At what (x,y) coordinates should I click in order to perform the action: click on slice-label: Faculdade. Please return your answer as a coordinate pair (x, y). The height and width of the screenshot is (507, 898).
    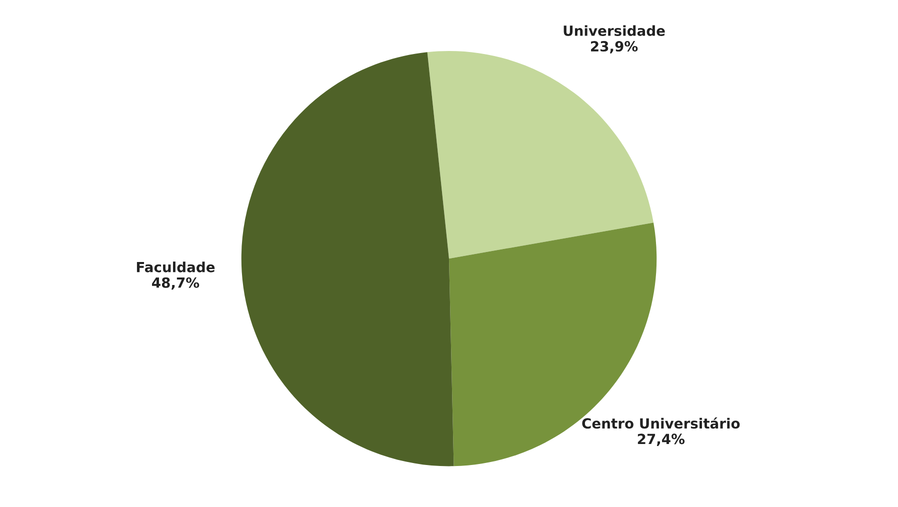
    Looking at the image, I should click on (175, 267).